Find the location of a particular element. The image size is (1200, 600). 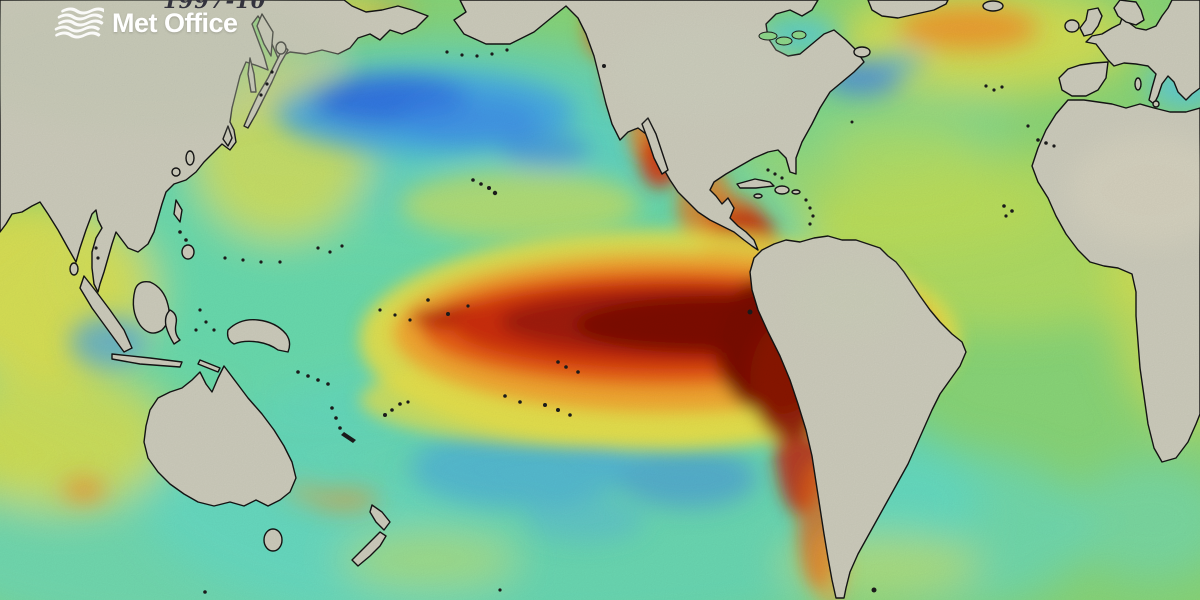

met-office-logo: Met Office is located at coordinates (144, 23).